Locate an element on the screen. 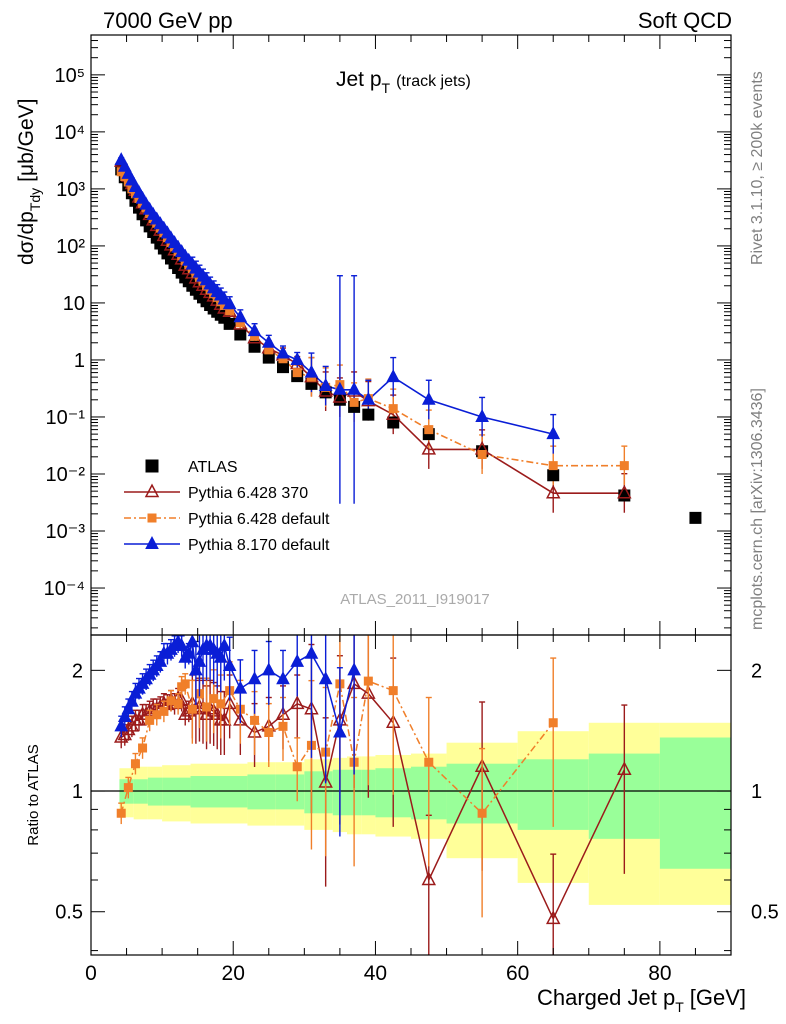  main-ytick-label: 10⁻⁴ is located at coordinates (64, 589).